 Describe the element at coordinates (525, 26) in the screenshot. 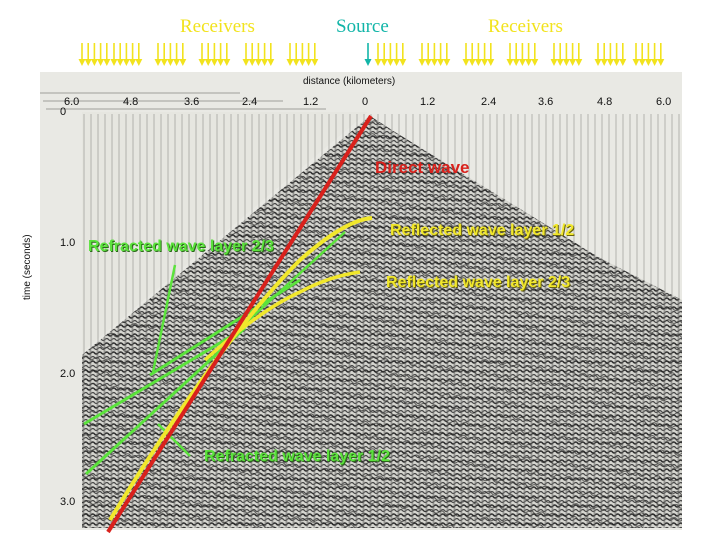

I see `receivers-label-right: Receivers` at that location.